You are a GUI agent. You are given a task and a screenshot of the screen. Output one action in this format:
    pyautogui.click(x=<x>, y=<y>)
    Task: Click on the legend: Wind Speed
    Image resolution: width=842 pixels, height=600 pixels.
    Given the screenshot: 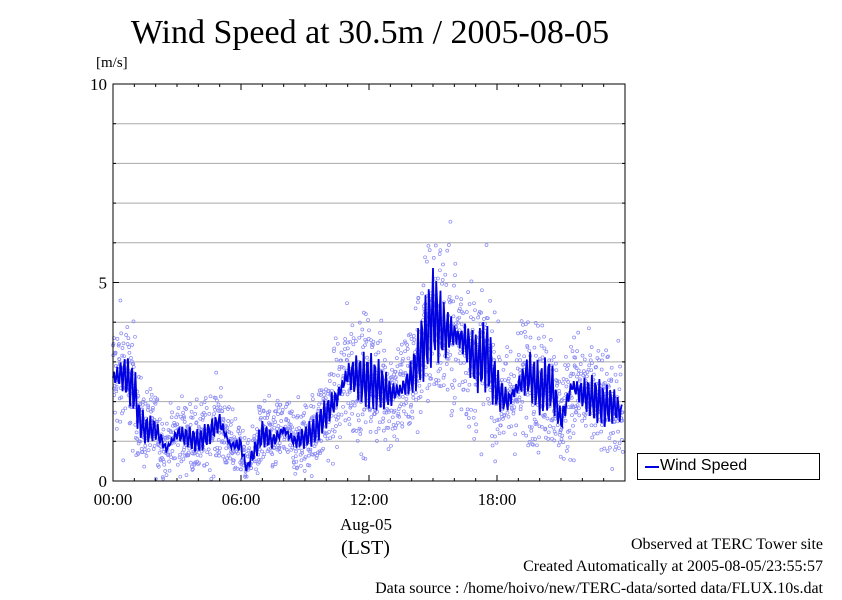 What is the action you would take?
    pyautogui.click(x=728, y=466)
    